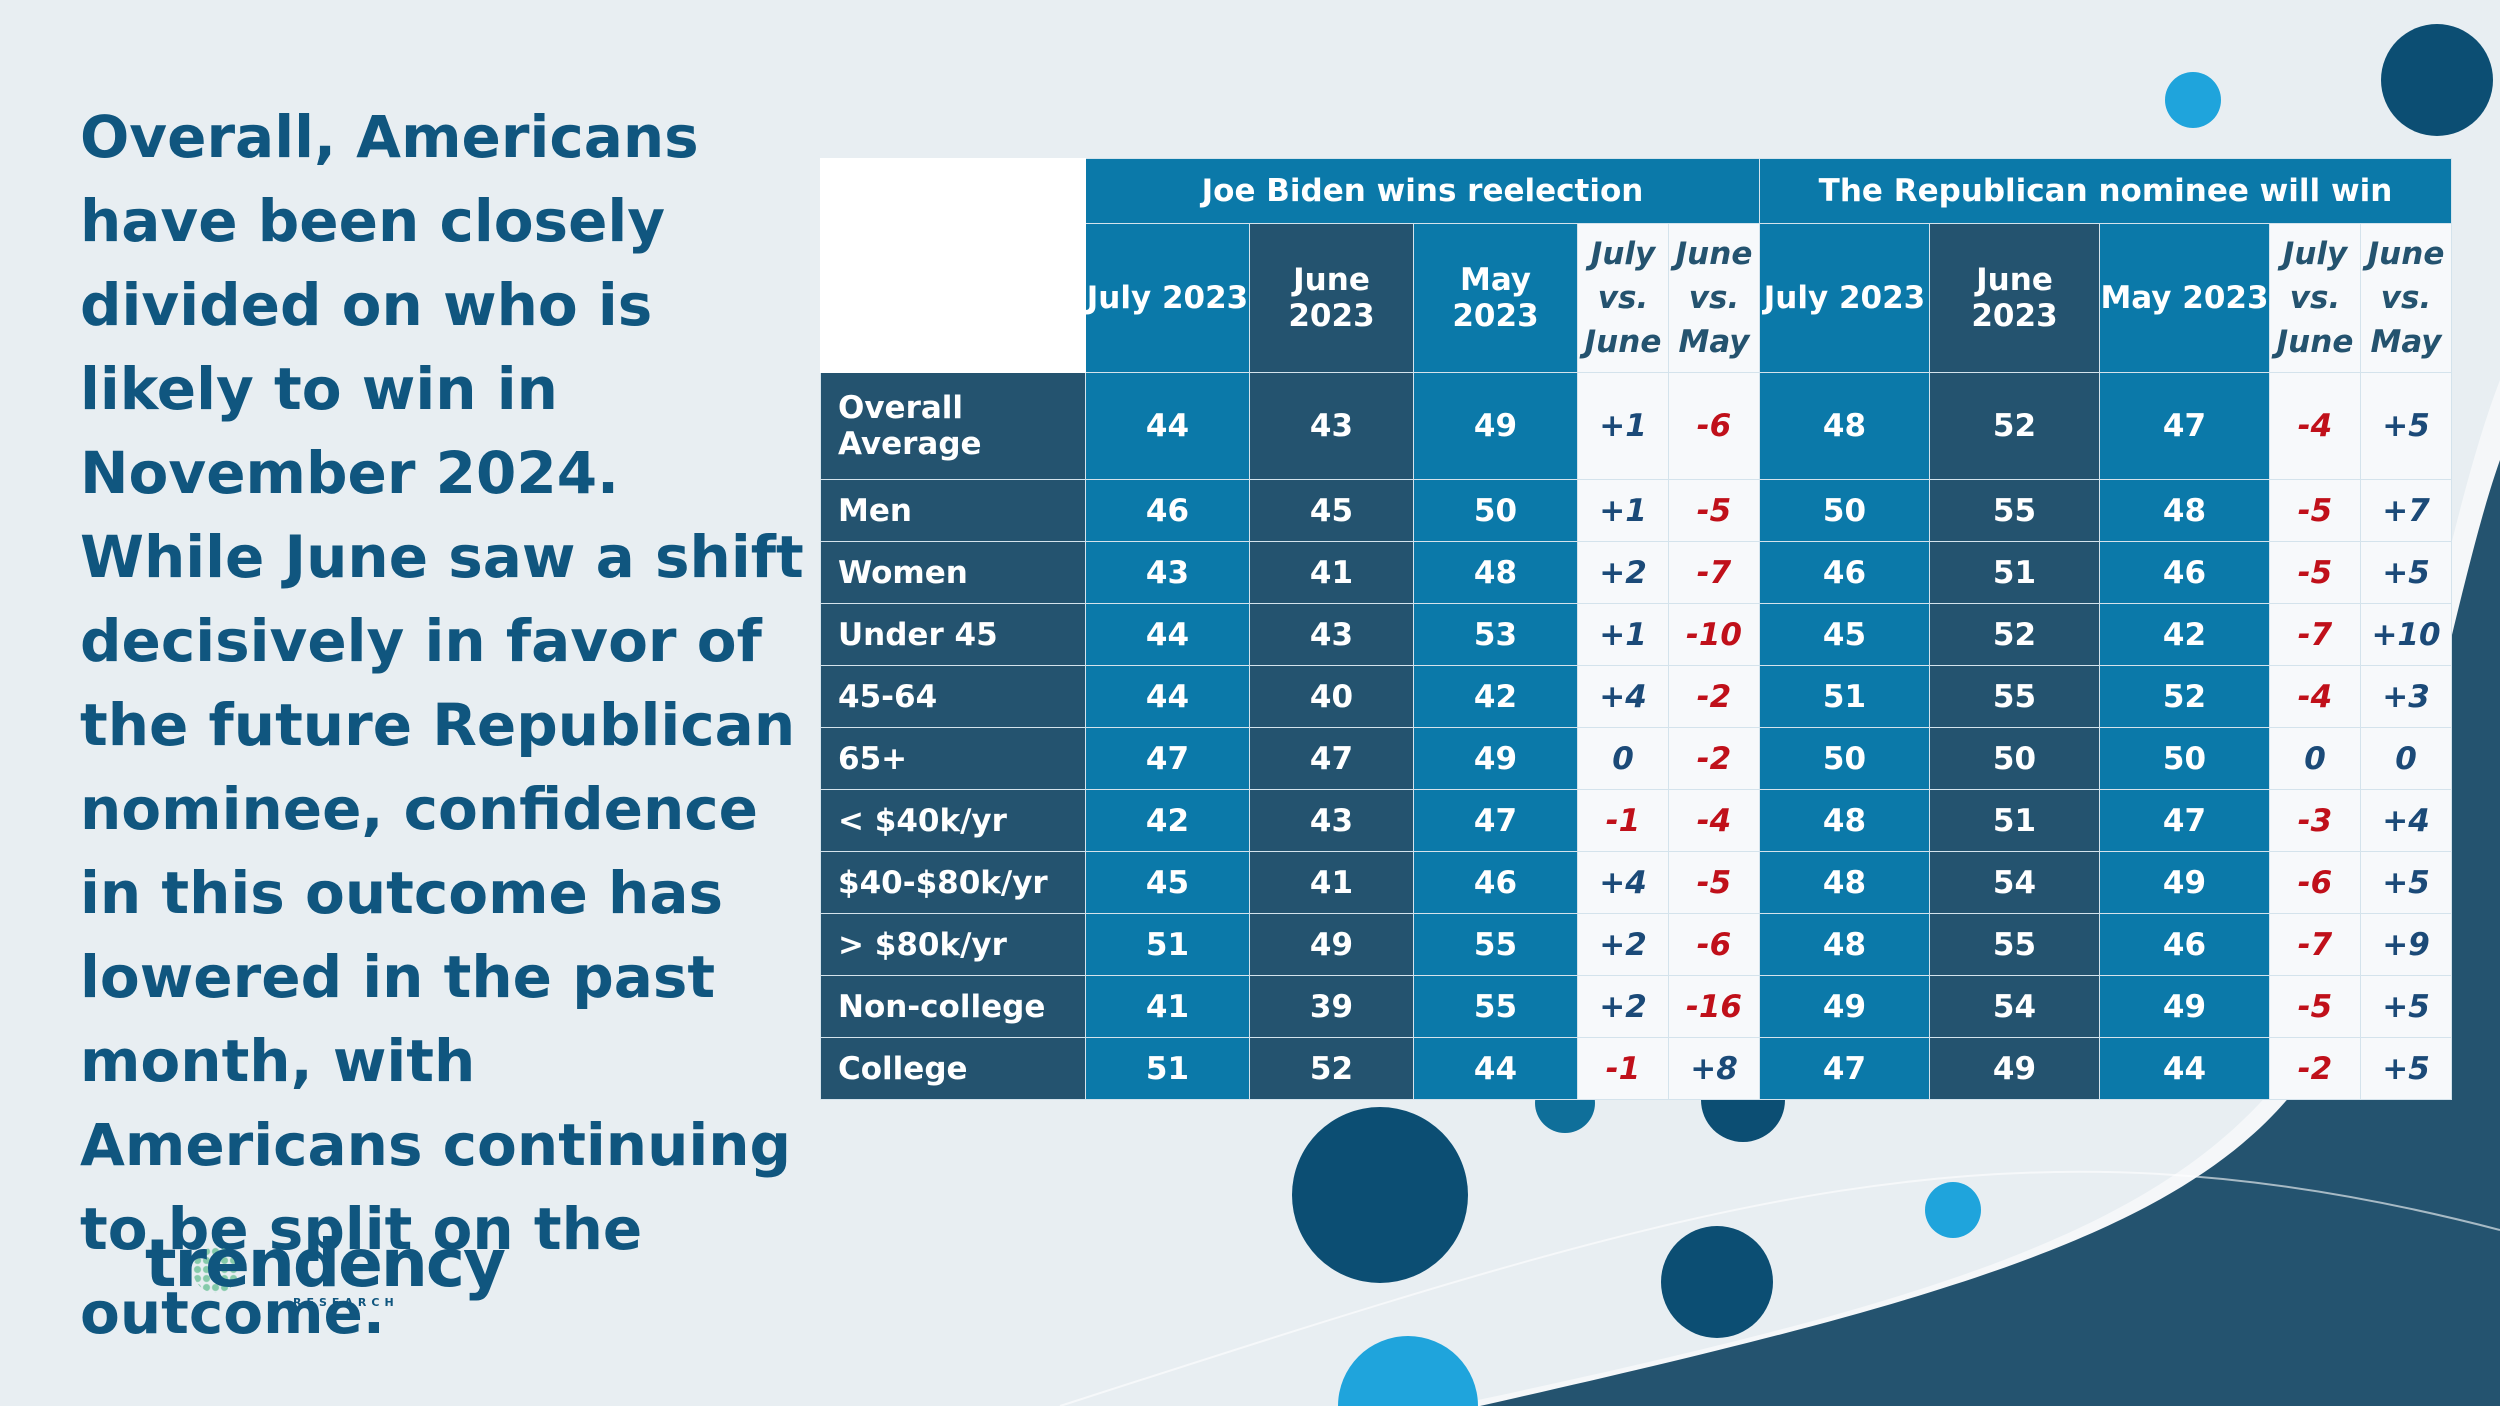 The width and height of the screenshot is (2500, 1406). I want to click on change-cell: -1, so click(1623, 820).